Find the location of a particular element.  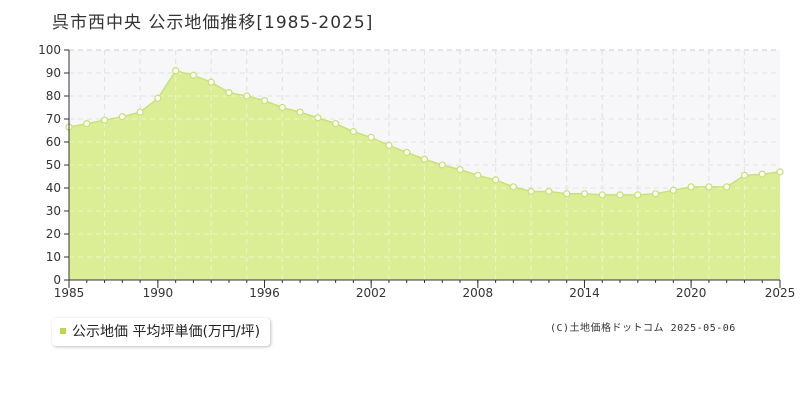

legend-label: 公示地価 平均坪単価(万円/坪) is located at coordinates (166, 332).